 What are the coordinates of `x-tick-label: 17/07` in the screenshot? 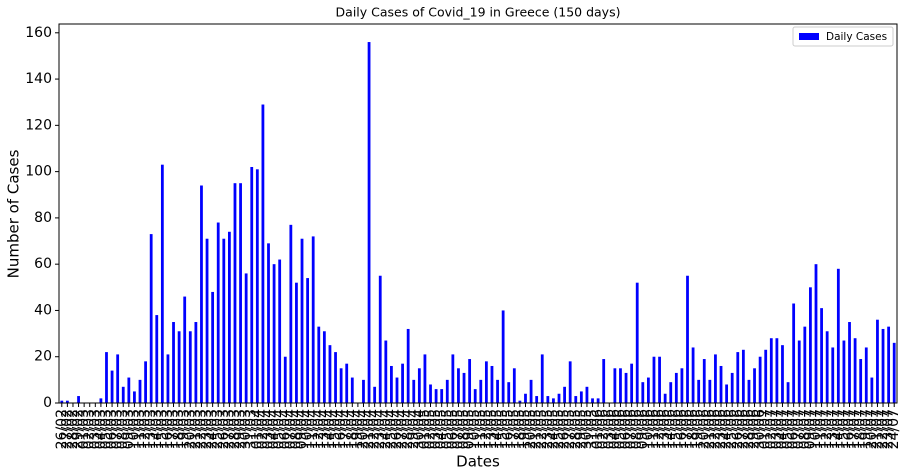 It's located at (855, 429).